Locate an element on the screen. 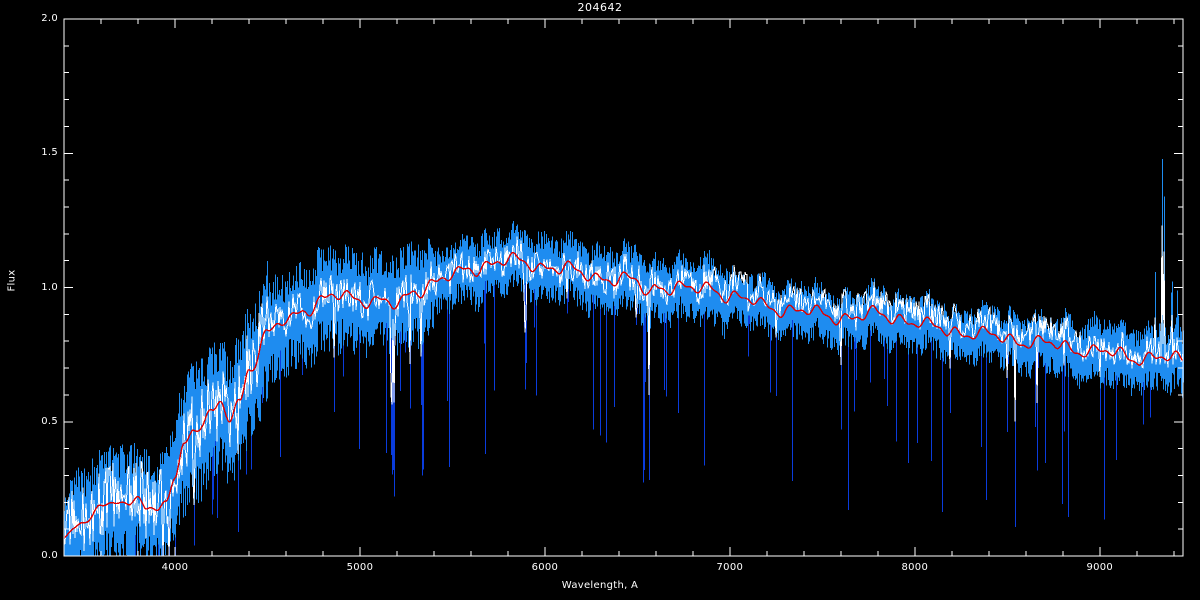 This screenshot has height=600, width=1200. x-tick-label: 6000 is located at coordinates (545, 567).